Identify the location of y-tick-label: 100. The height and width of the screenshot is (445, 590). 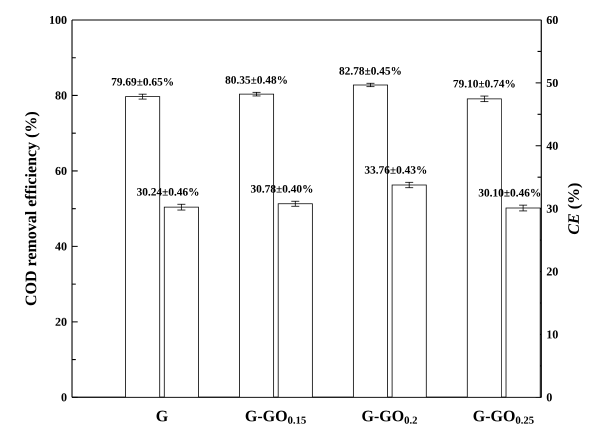
(58, 20).